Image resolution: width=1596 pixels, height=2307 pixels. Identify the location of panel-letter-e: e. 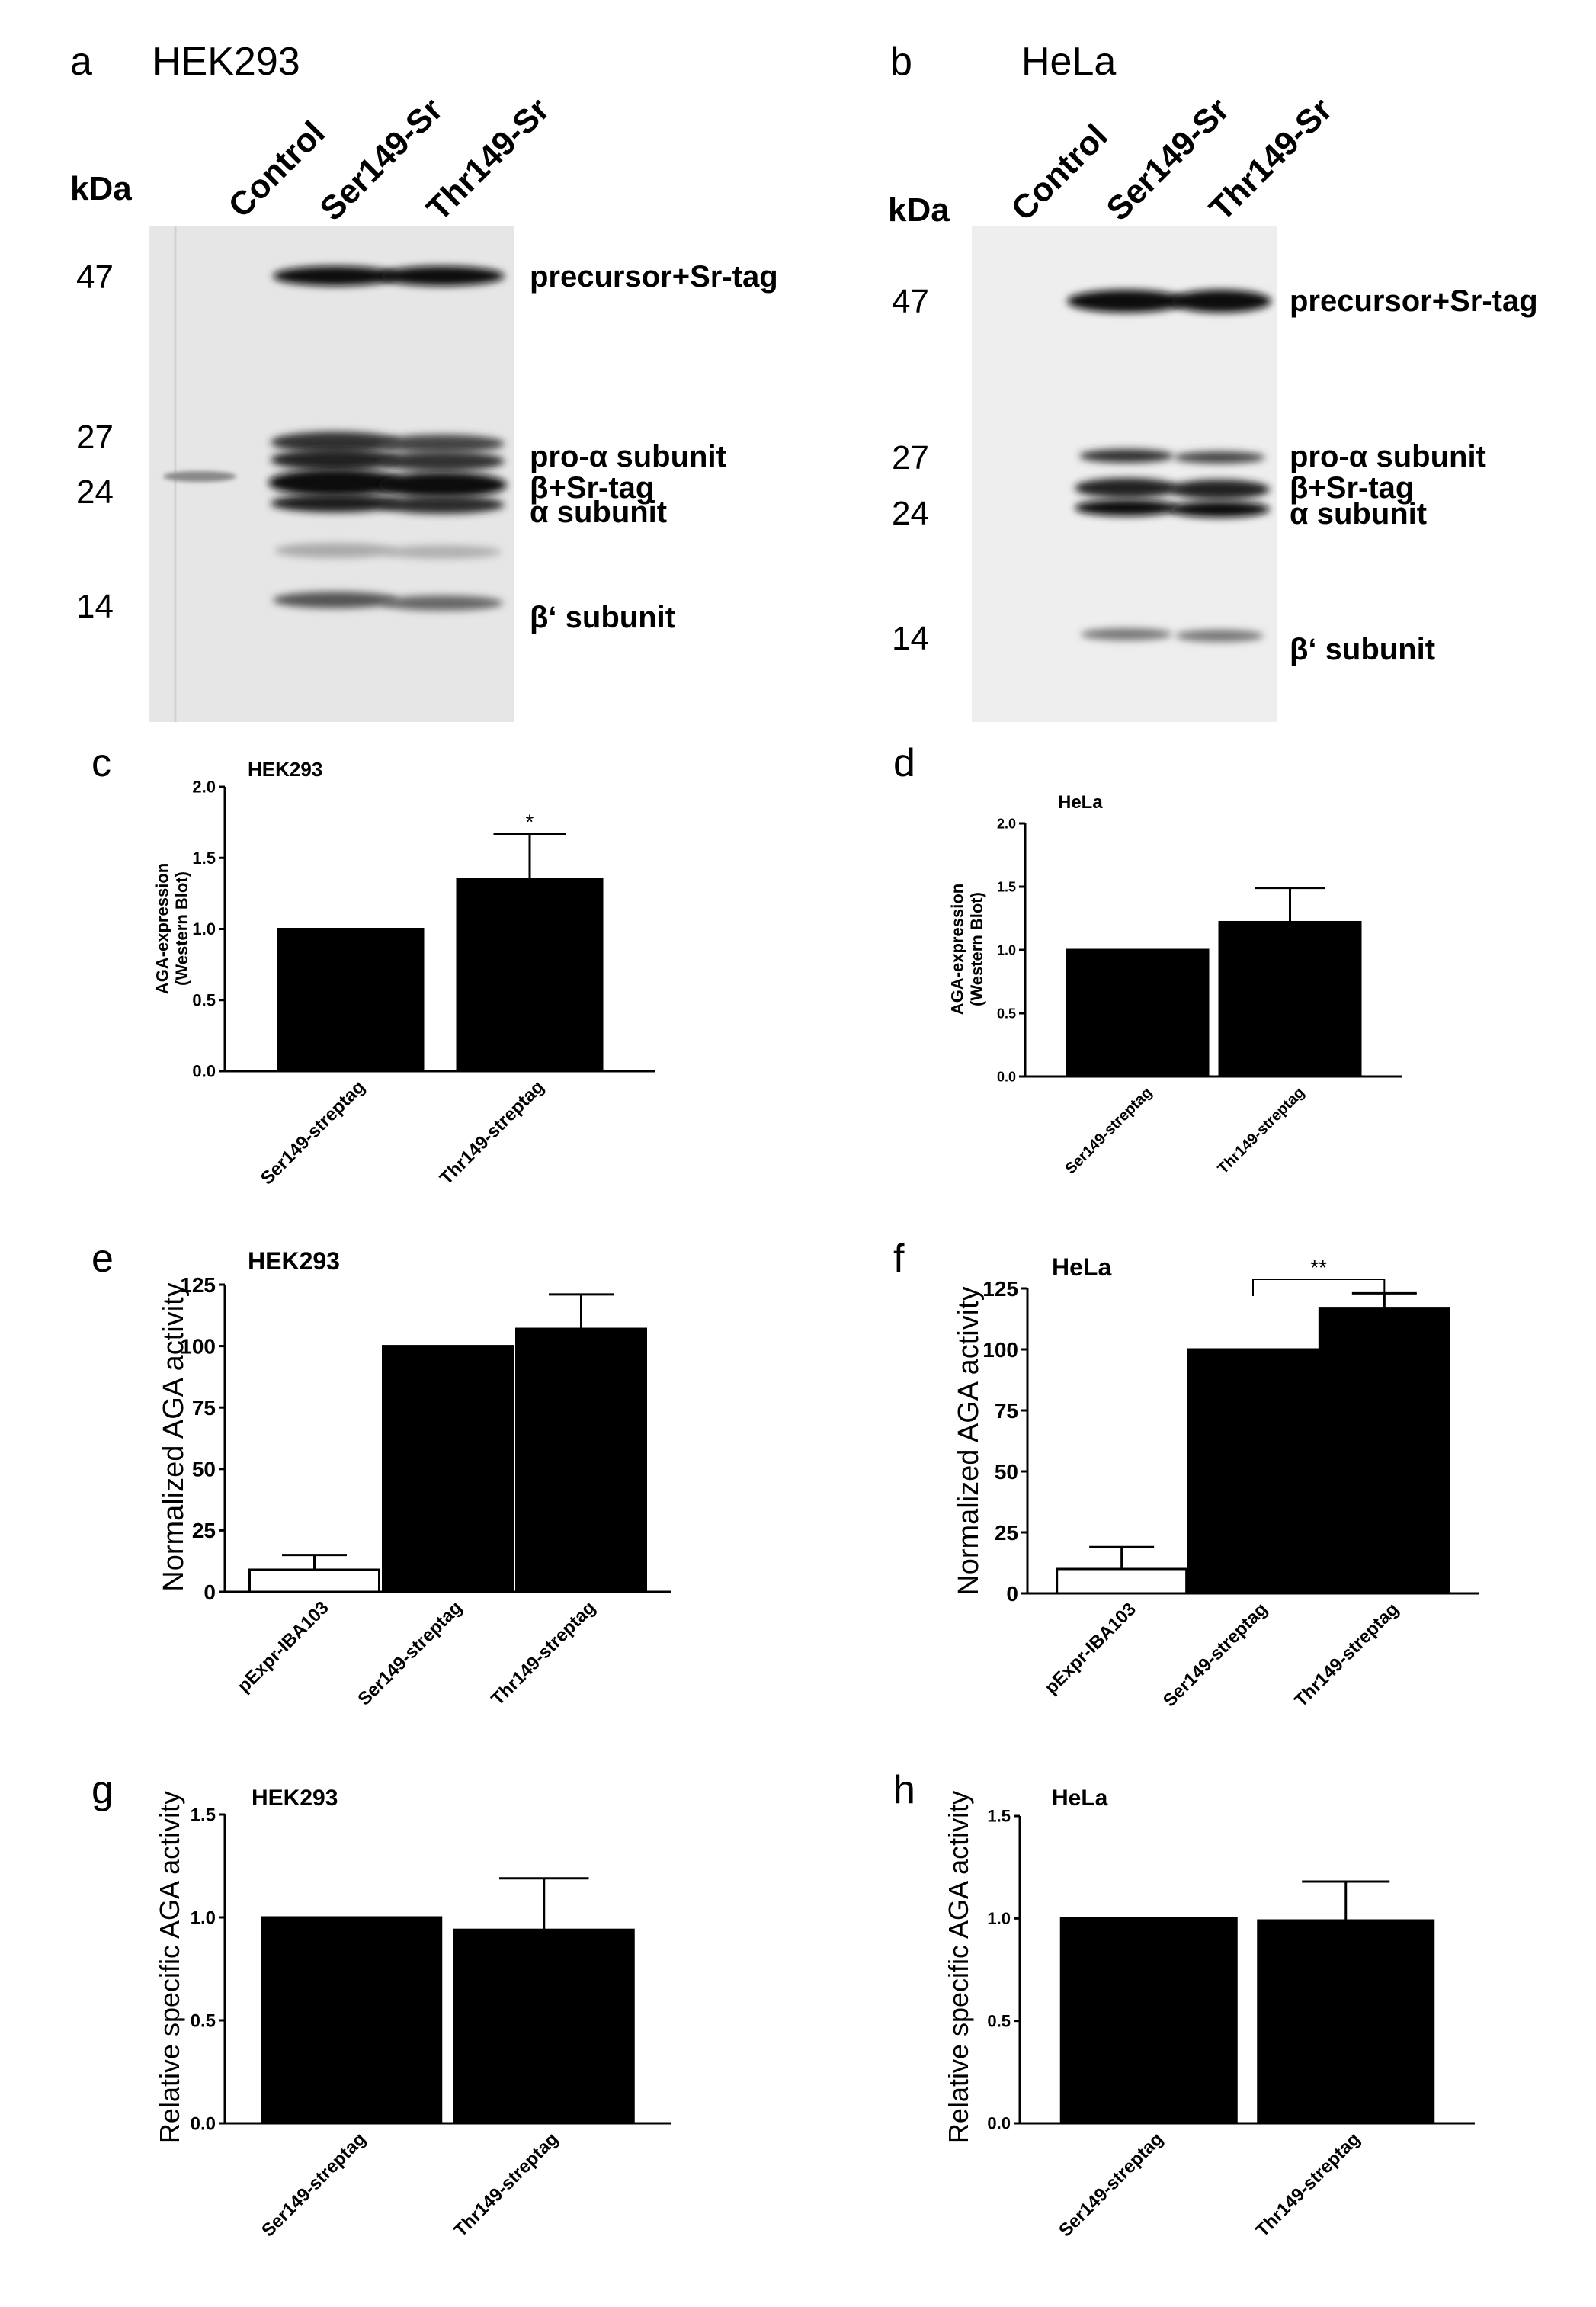
(102, 1259).